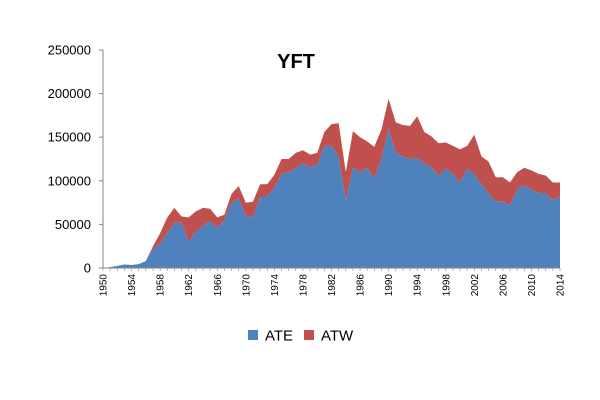 The width and height of the screenshot is (600, 400). I want to click on y-tick-label: 50000, so click(73, 224).